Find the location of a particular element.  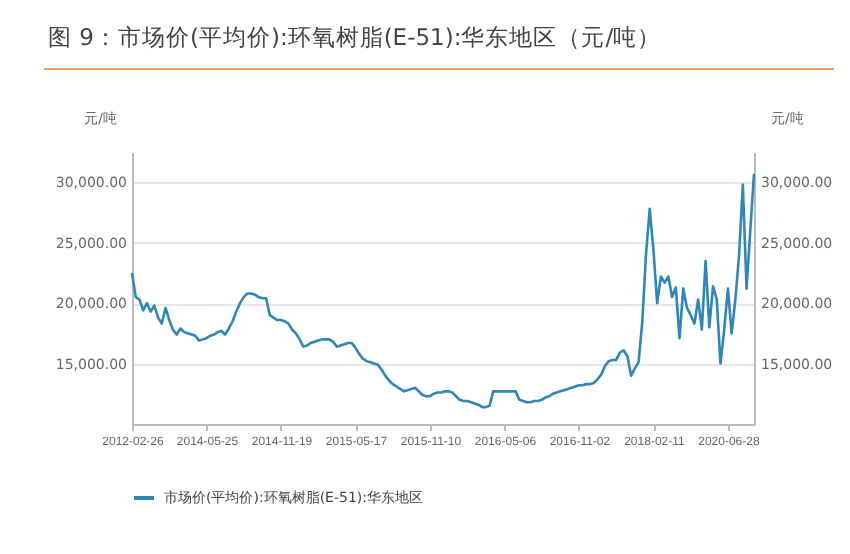

chart-title: 图 9：市场价(平均价):环氧树脂(E-51):华东地区（元/吨） is located at coordinates (355, 37).